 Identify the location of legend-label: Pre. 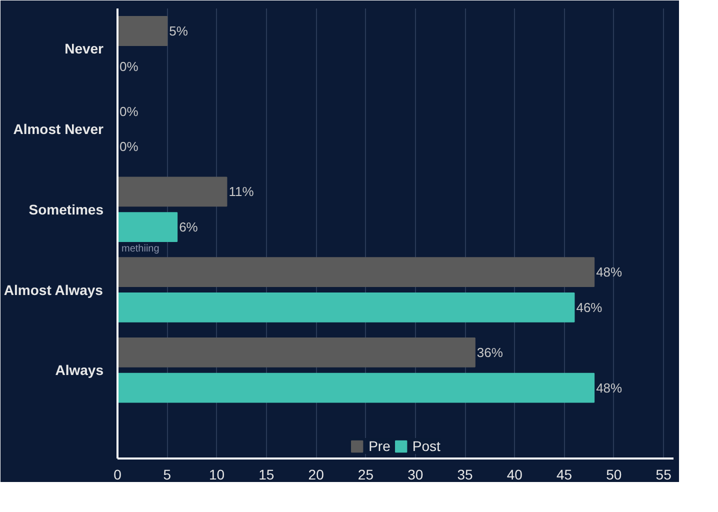
(379, 446).